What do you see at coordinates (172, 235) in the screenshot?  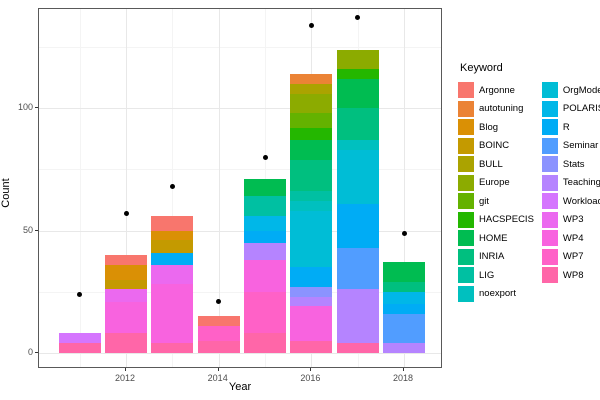 I see `bar-segment-Blog` at bounding box center [172, 235].